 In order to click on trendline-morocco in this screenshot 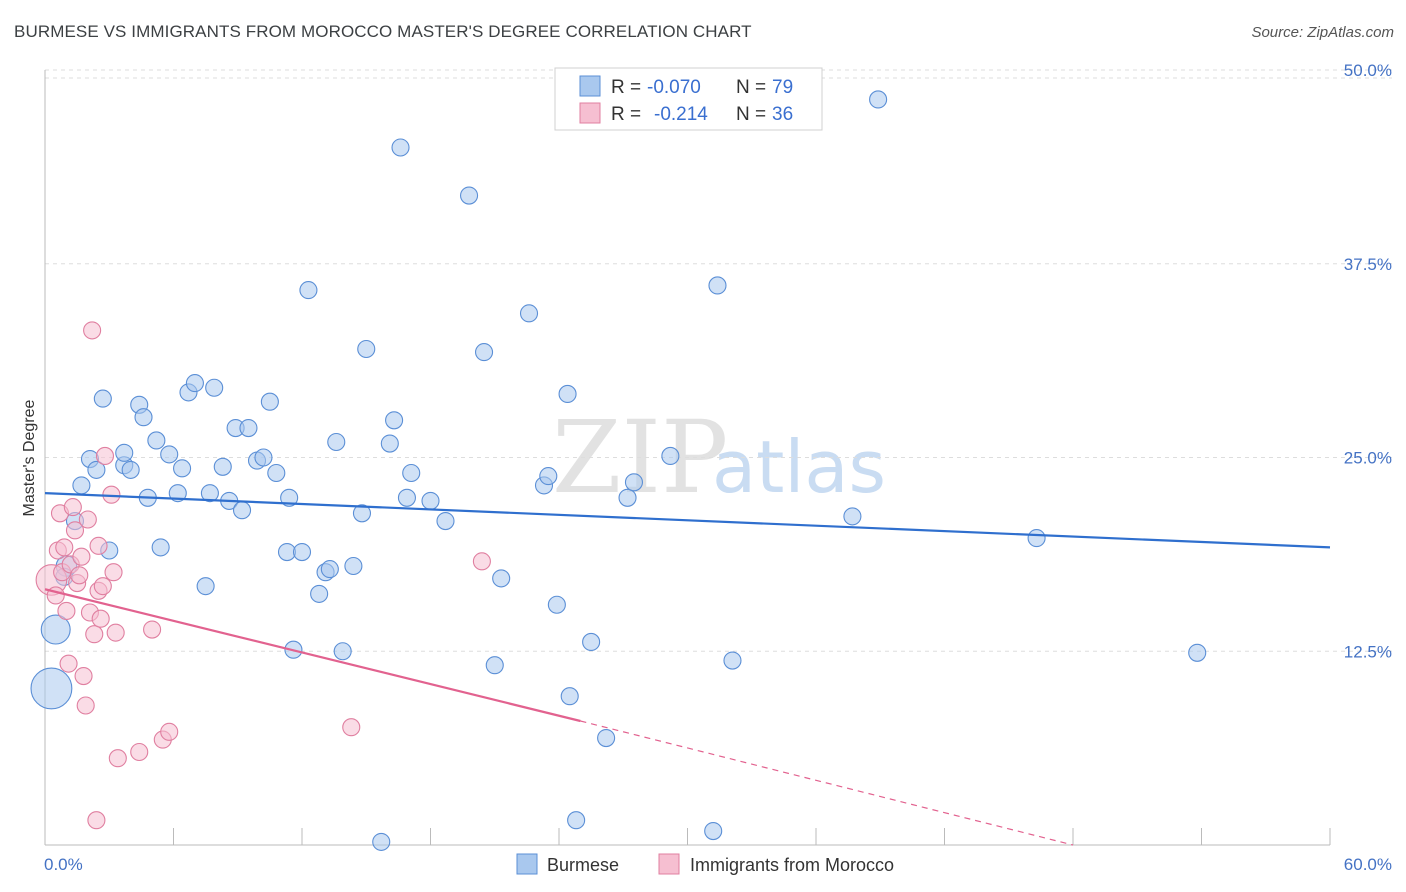, I will do `click(312, 655)`.